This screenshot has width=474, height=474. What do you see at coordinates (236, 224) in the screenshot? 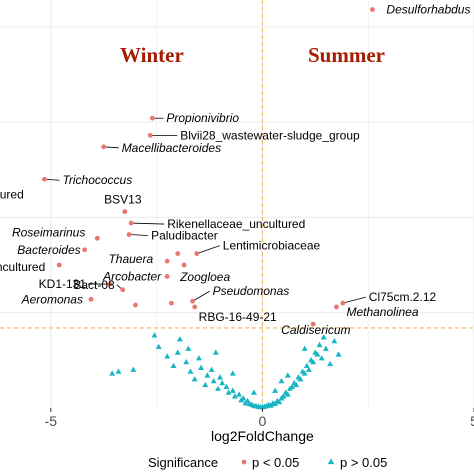
I see `point-label: Rikenellaceae_uncultured` at bounding box center [236, 224].